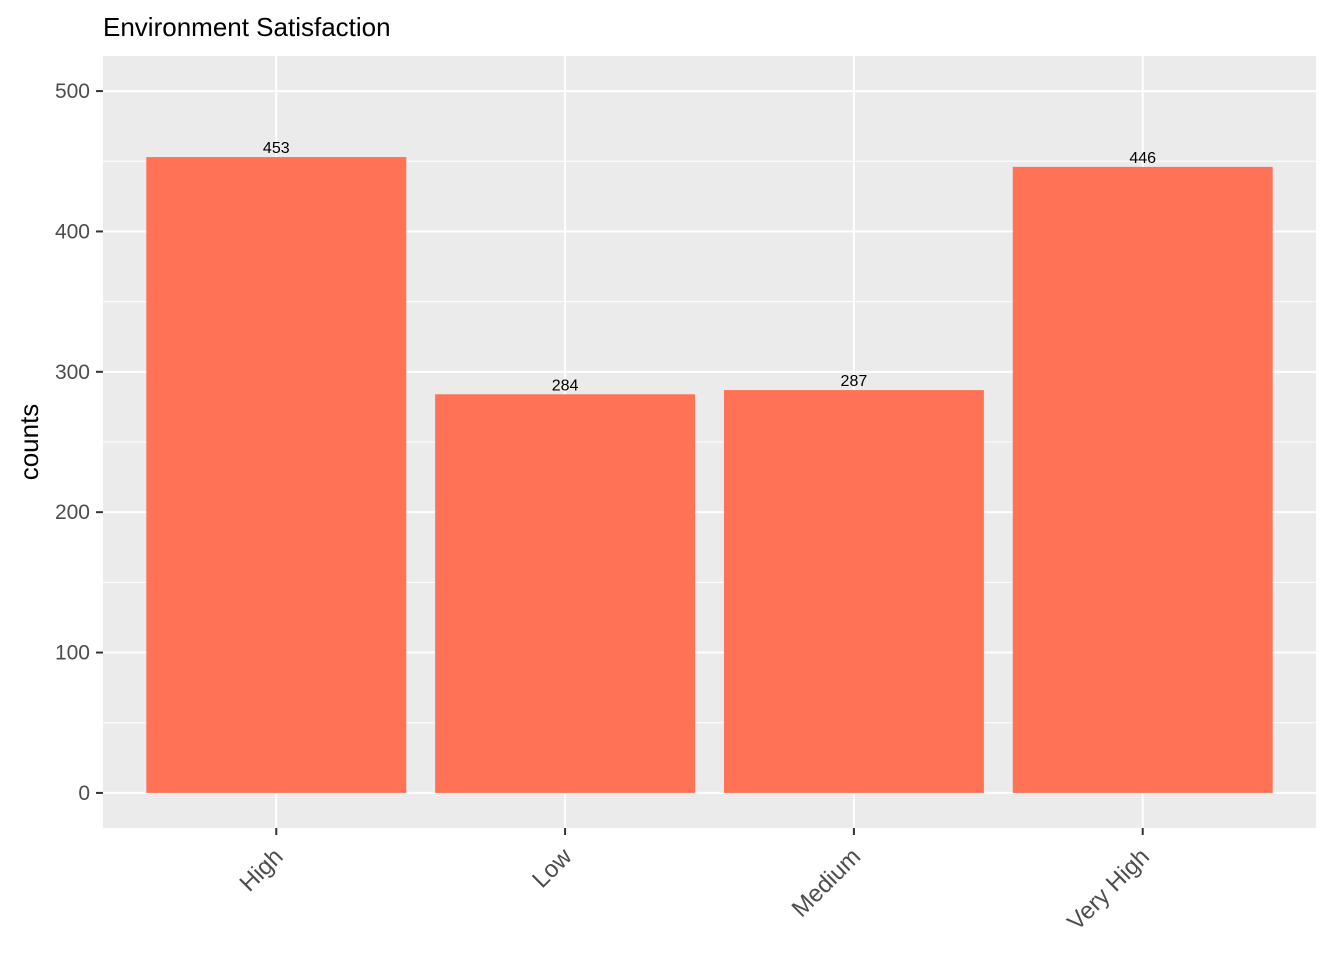 This screenshot has height=960, width=1344. Describe the element at coordinates (276, 475) in the screenshot. I see `bar-high` at that location.